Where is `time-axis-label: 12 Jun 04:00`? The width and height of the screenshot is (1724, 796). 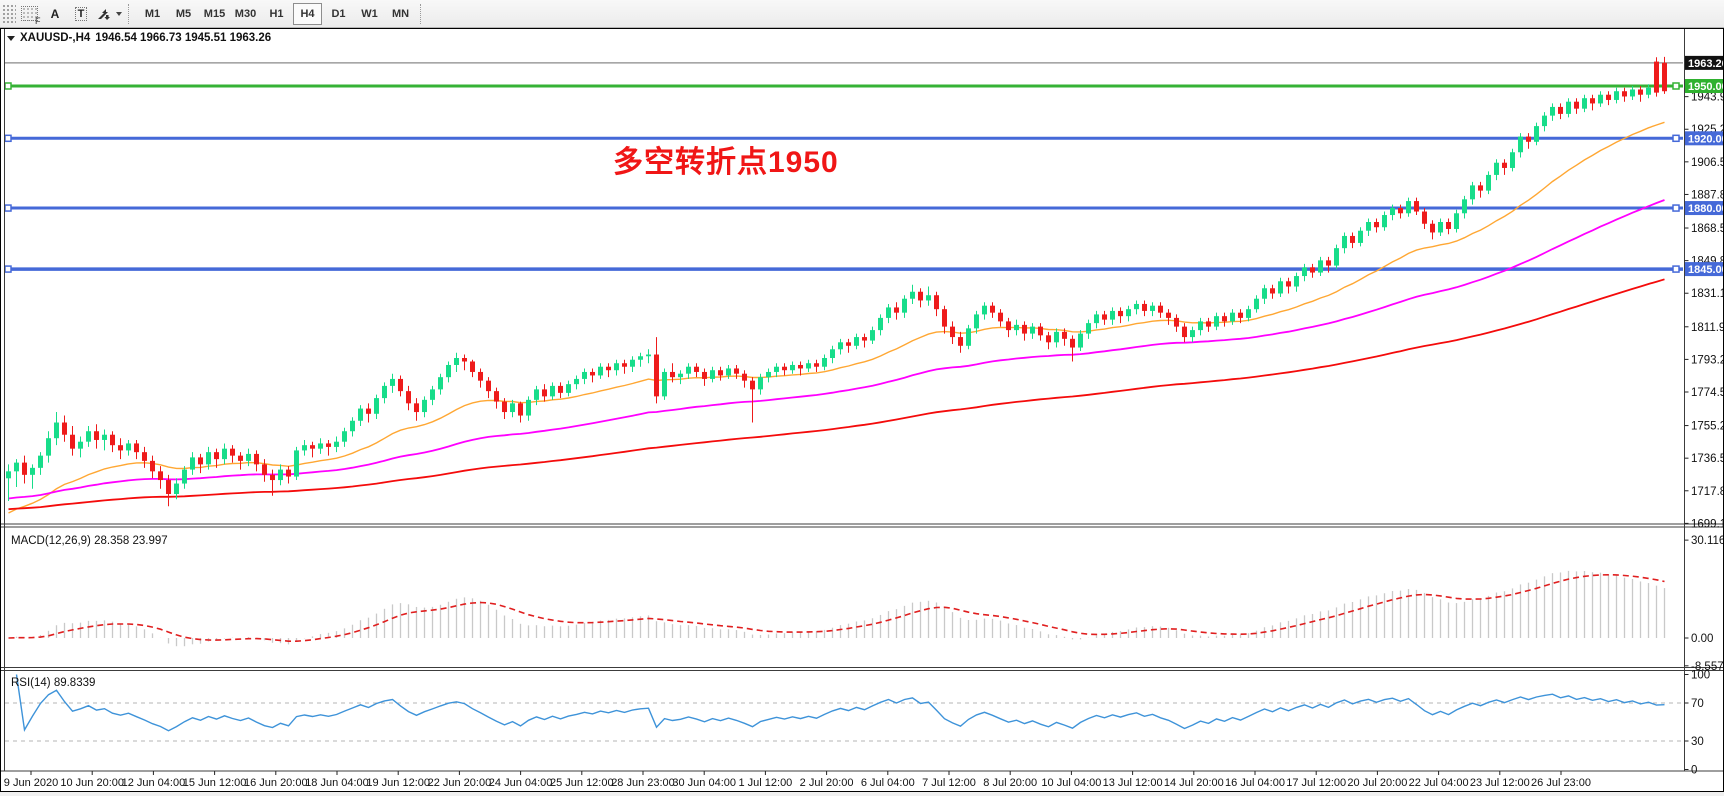 time-axis-label: 12 Jun 04:00 is located at coordinates (154, 783).